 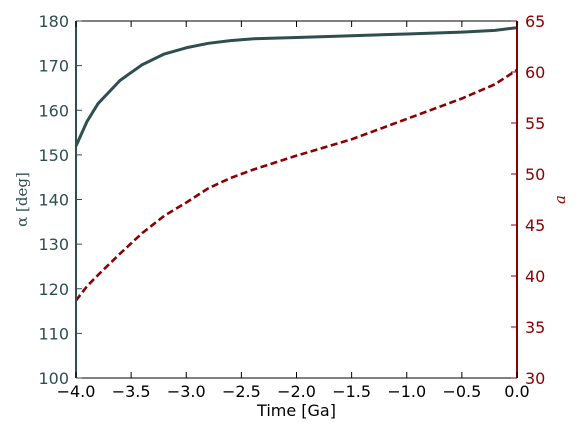 What do you see at coordinates (53, 21) in the screenshot?
I see `y-left-tick-label: 180` at bounding box center [53, 21].